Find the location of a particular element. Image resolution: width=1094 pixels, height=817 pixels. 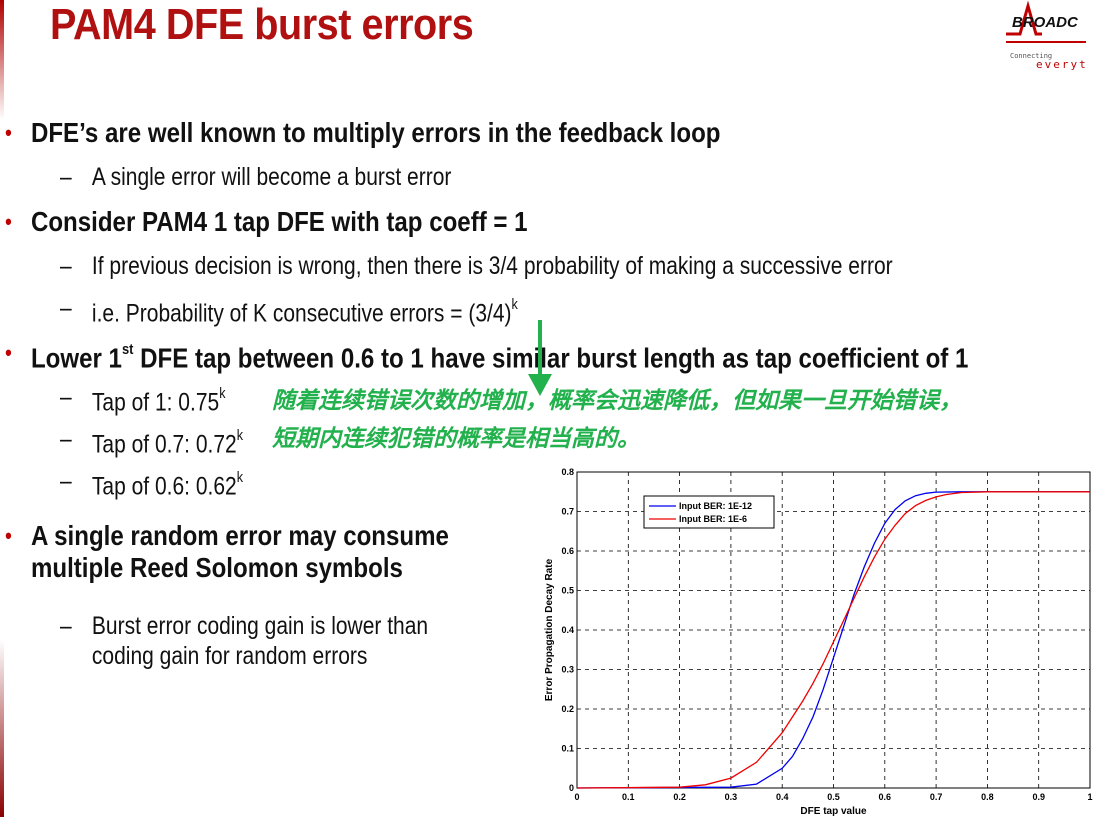

x-tick-label: 1 is located at coordinates (1089, 797).